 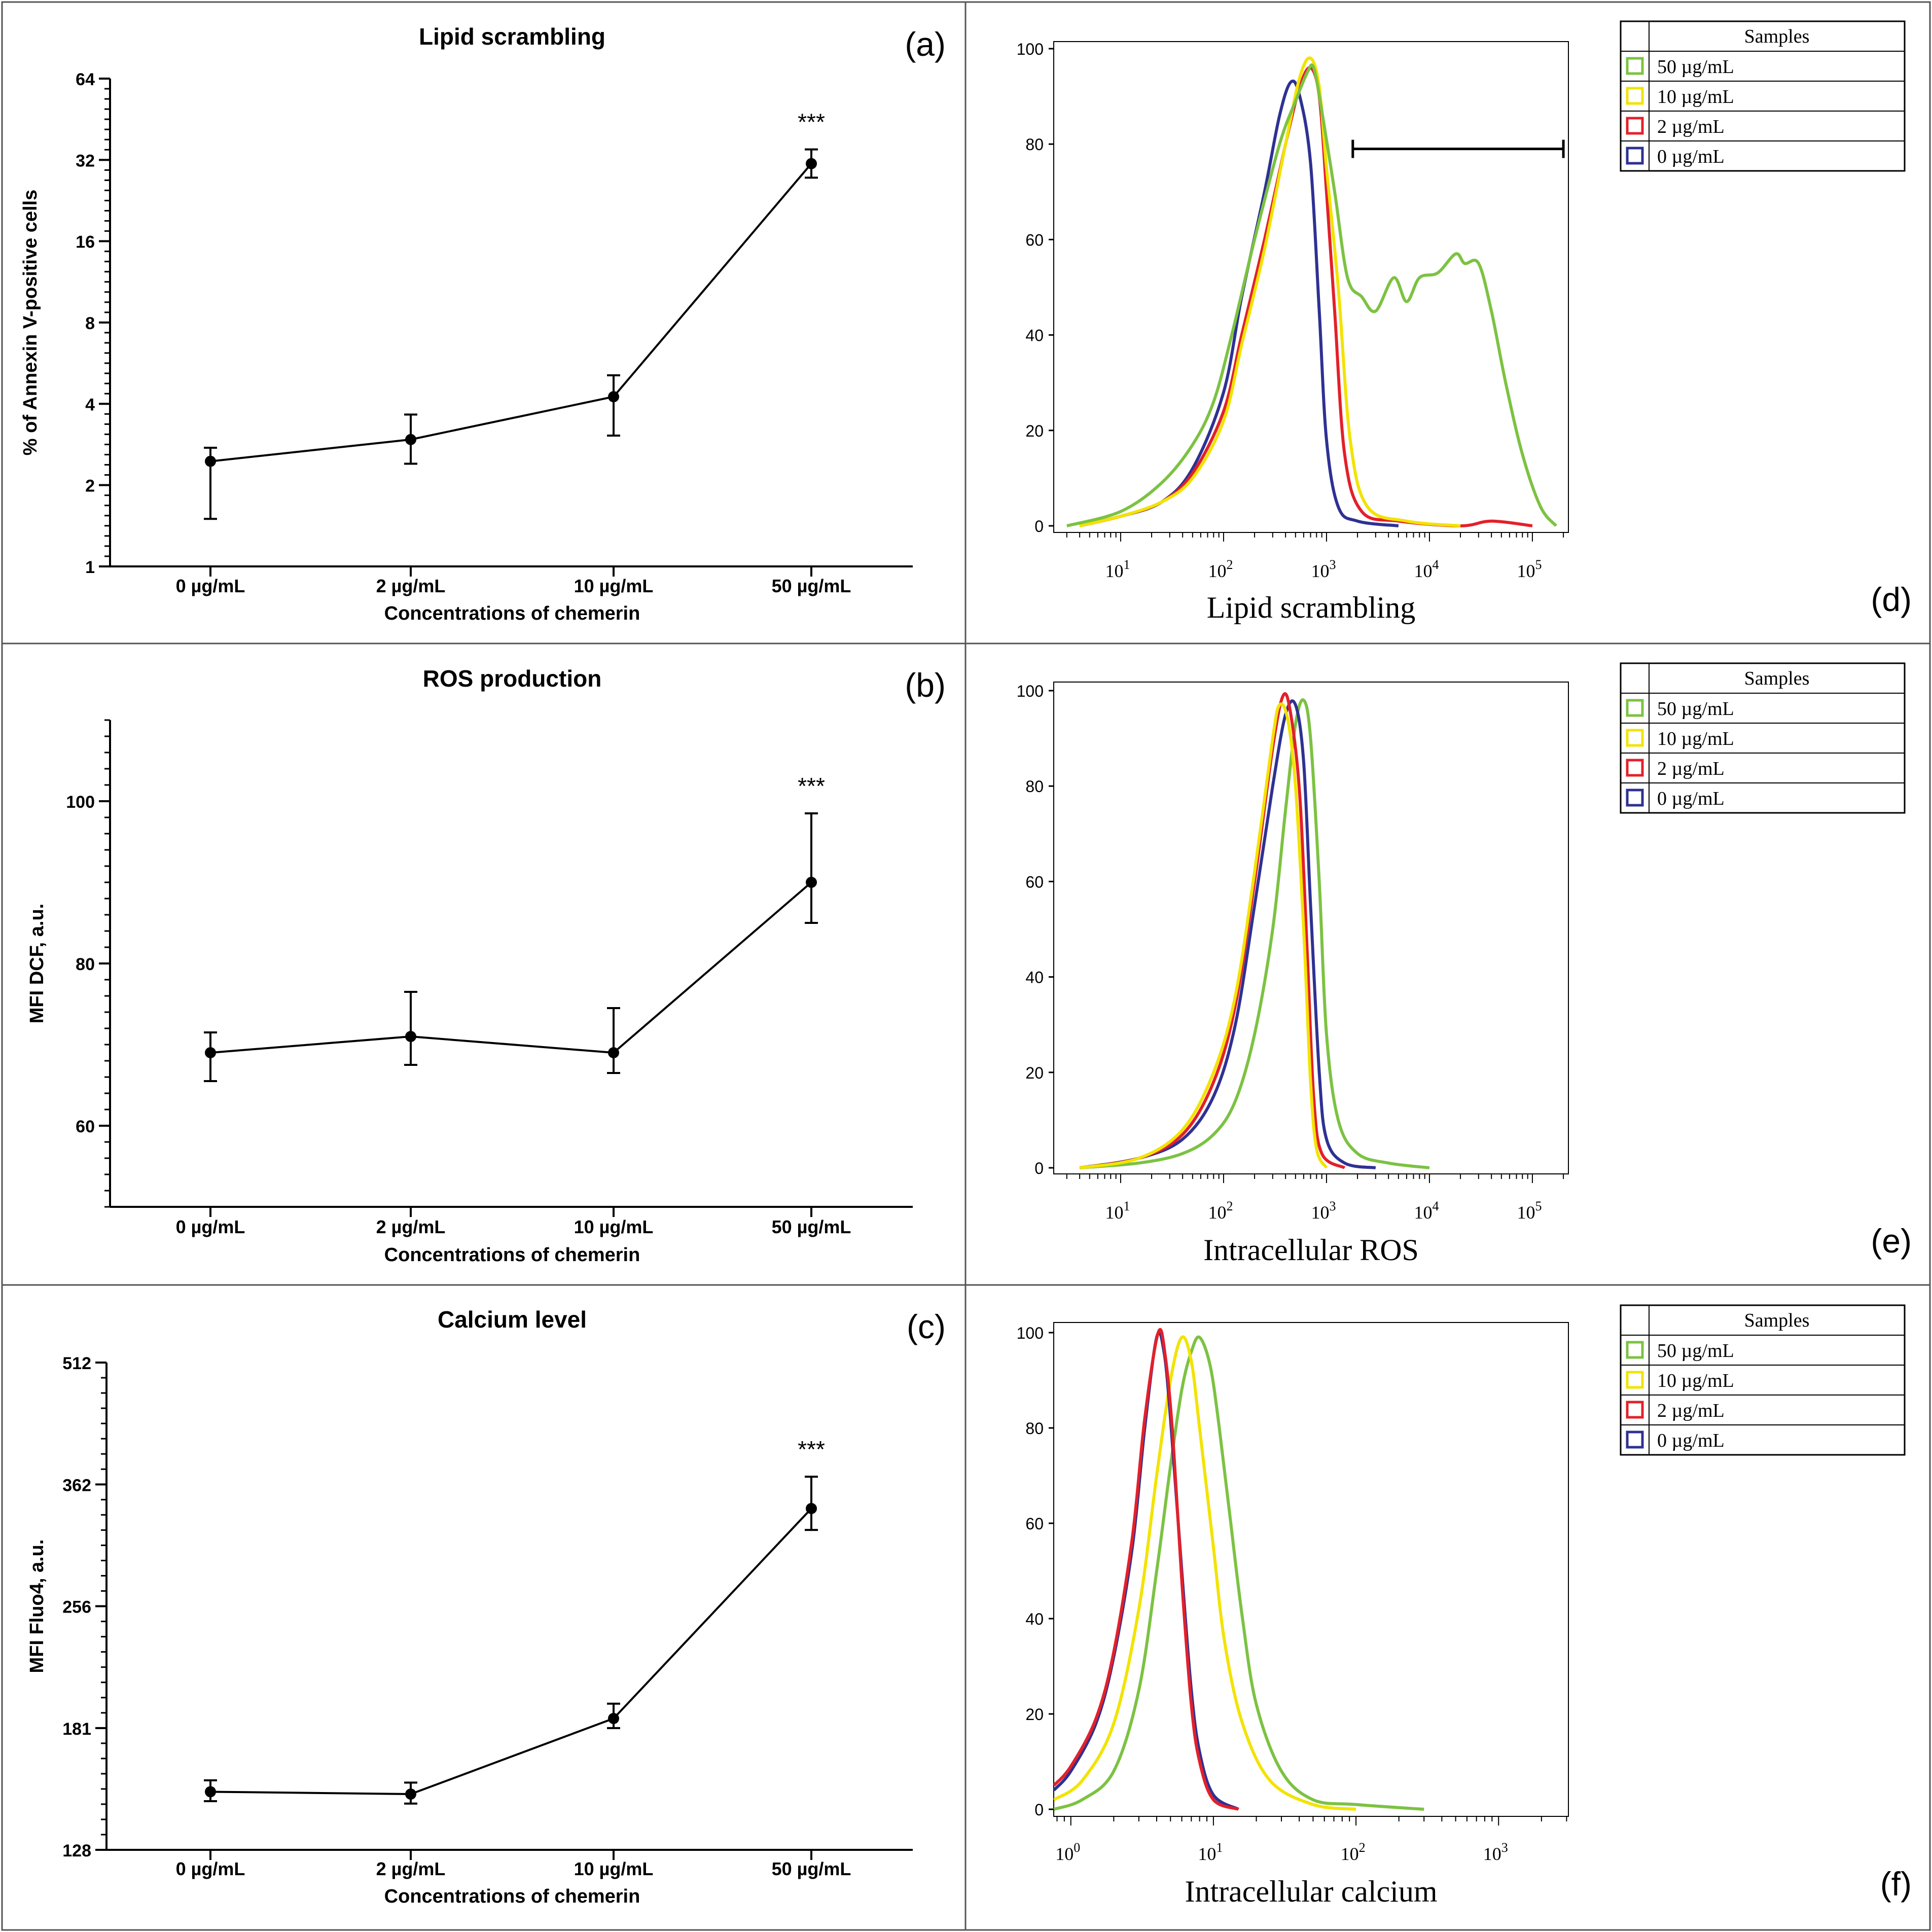 I want to click on x-tick-exponent: 2, so click(x=1362, y=1847).